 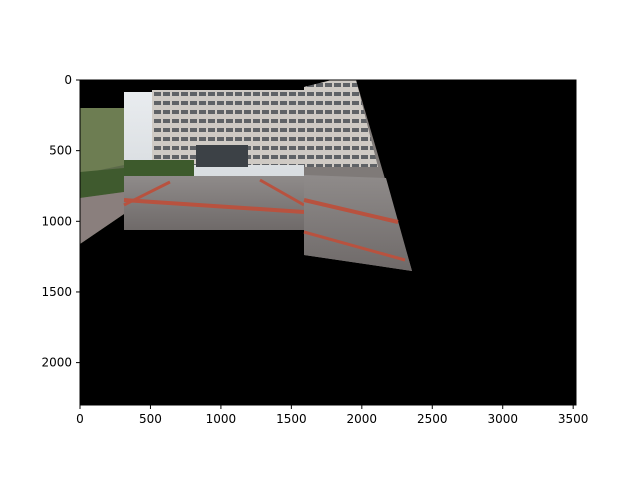 What do you see at coordinates (502, 419) in the screenshot?
I see `x-tick-label: 3000` at bounding box center [502, 419].